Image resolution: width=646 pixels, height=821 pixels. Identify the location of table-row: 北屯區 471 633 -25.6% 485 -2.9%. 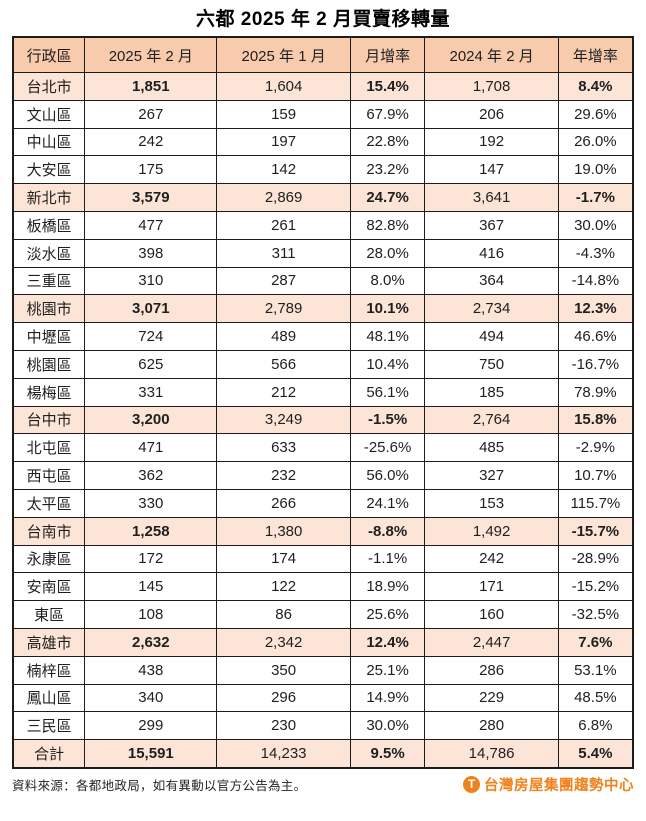
(323, 448).